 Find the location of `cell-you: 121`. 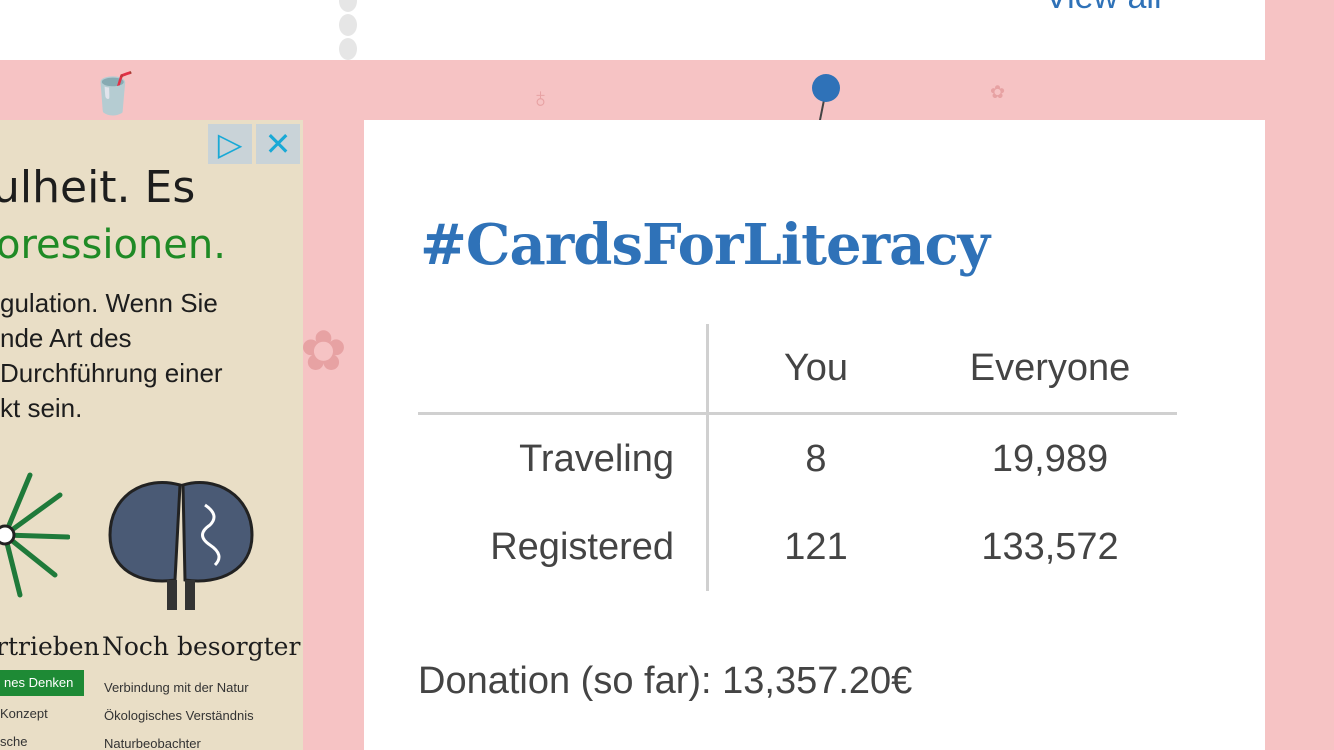

cell-you: 121 is located at coordinates (816, 546).